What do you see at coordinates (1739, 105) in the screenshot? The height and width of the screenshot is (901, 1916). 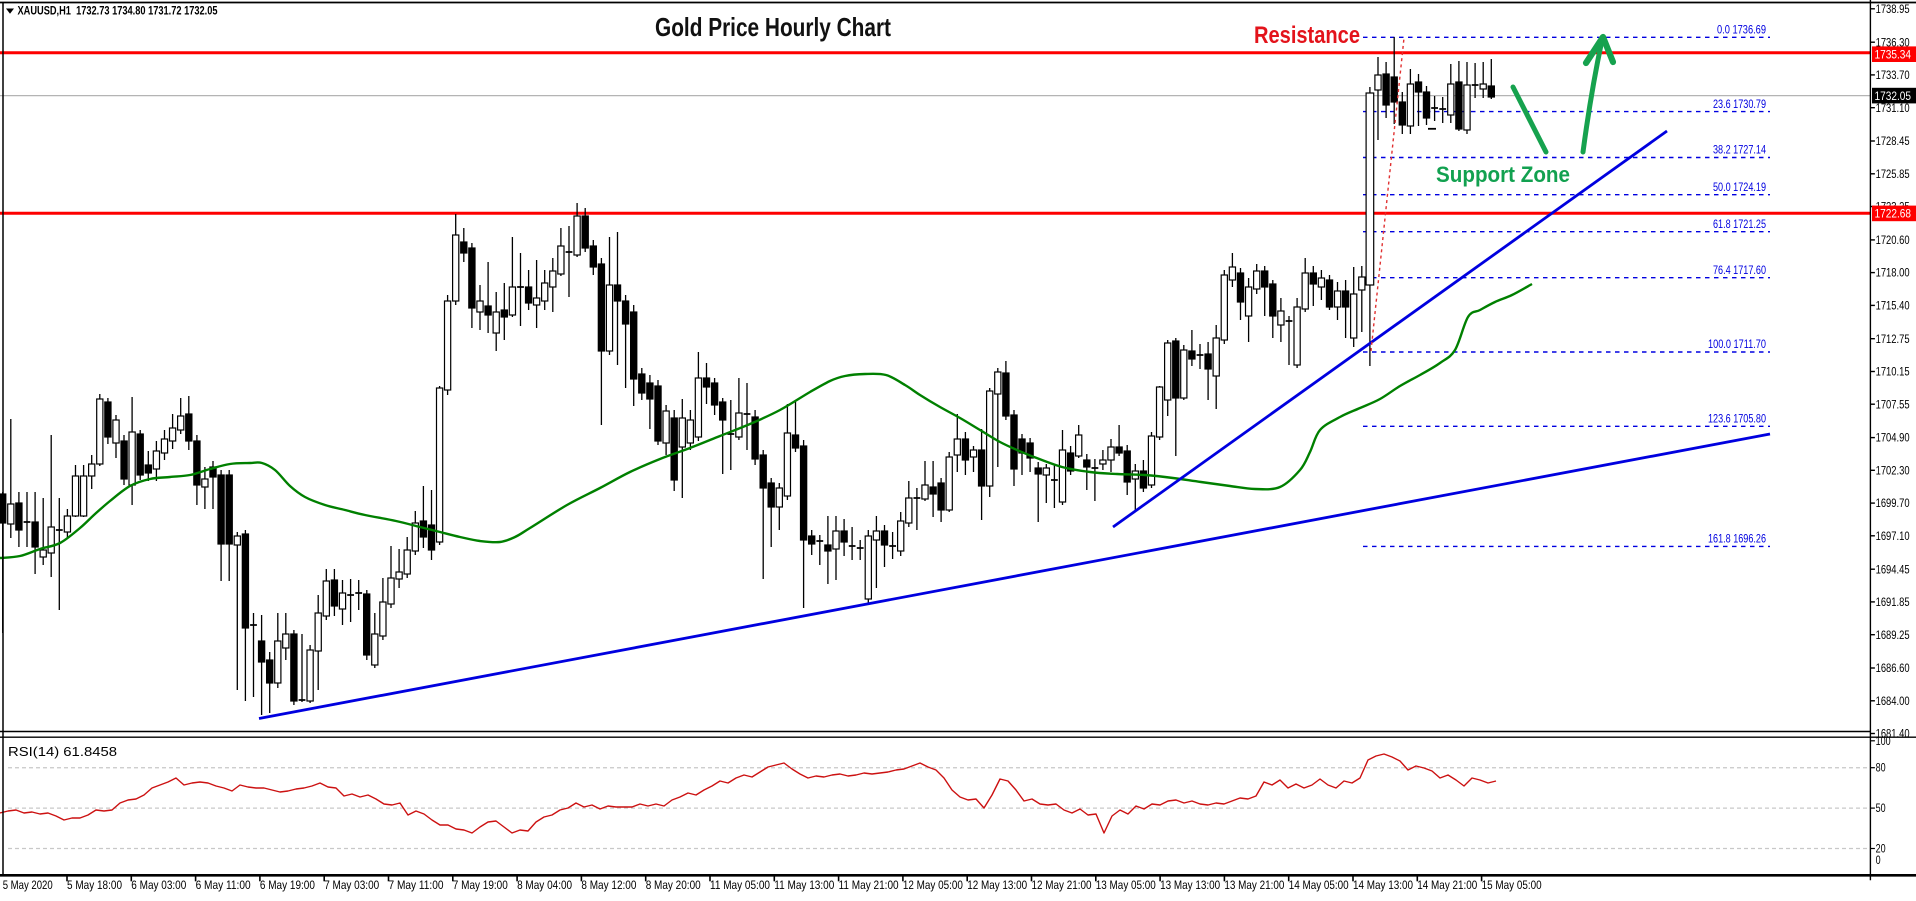 I see `svg-text: 23.6 1730.79` at bounding box center [1739, 105].